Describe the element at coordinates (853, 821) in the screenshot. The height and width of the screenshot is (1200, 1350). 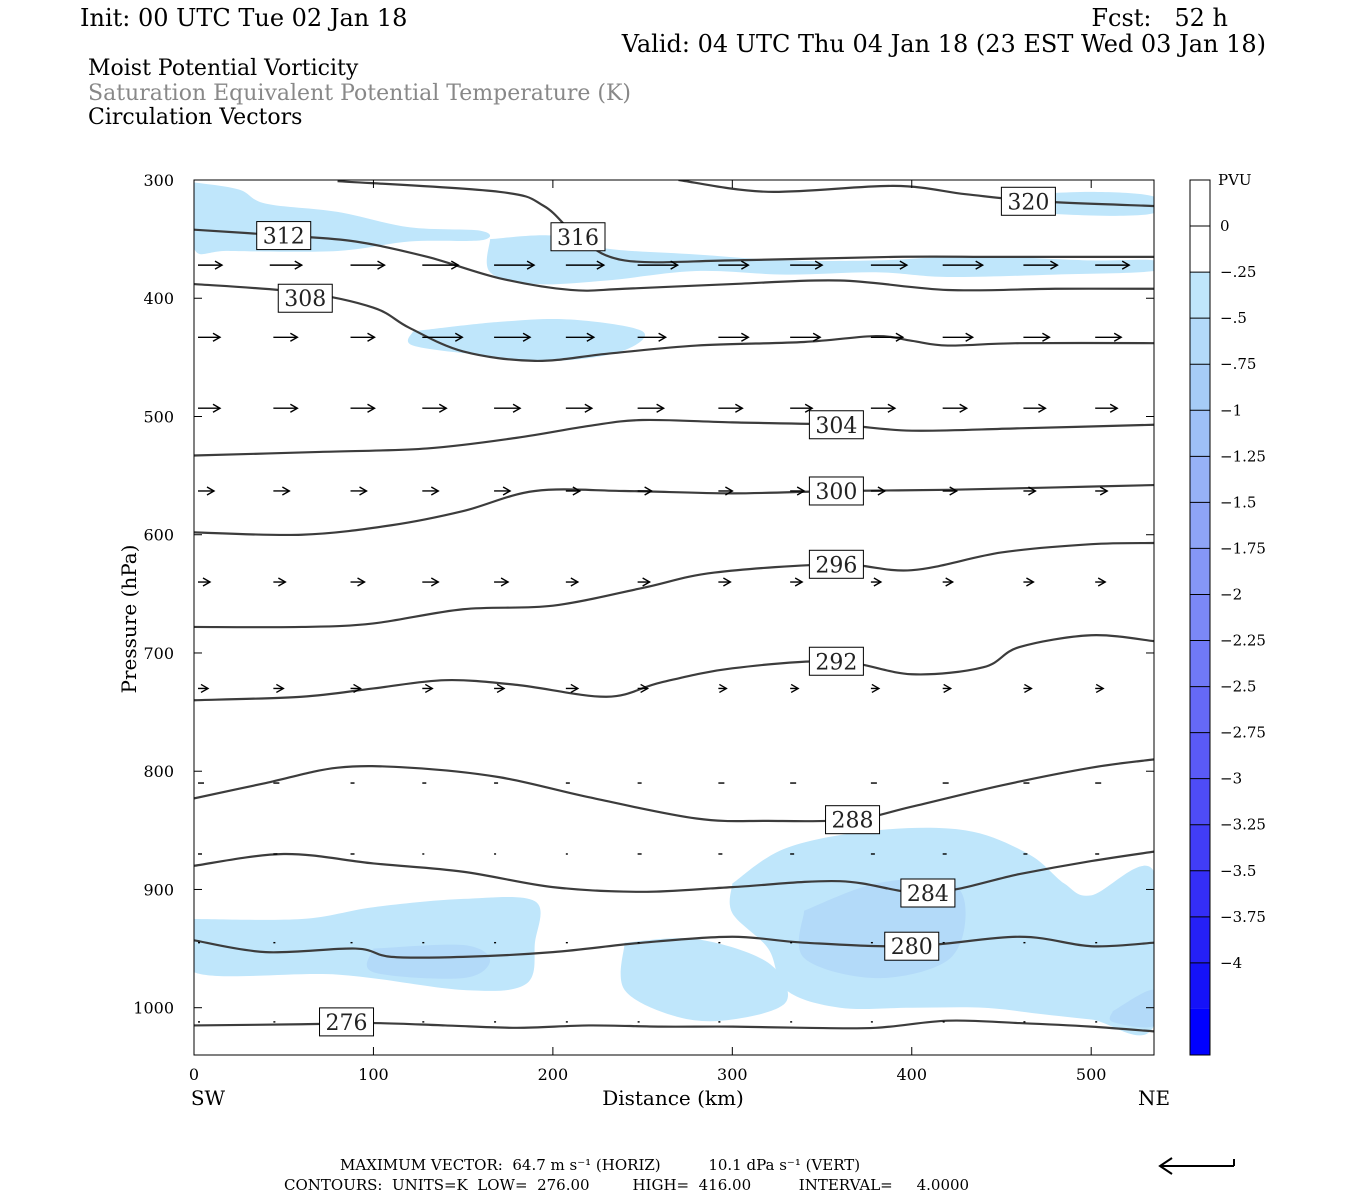
I see `contour-label-text: 288` at that location.